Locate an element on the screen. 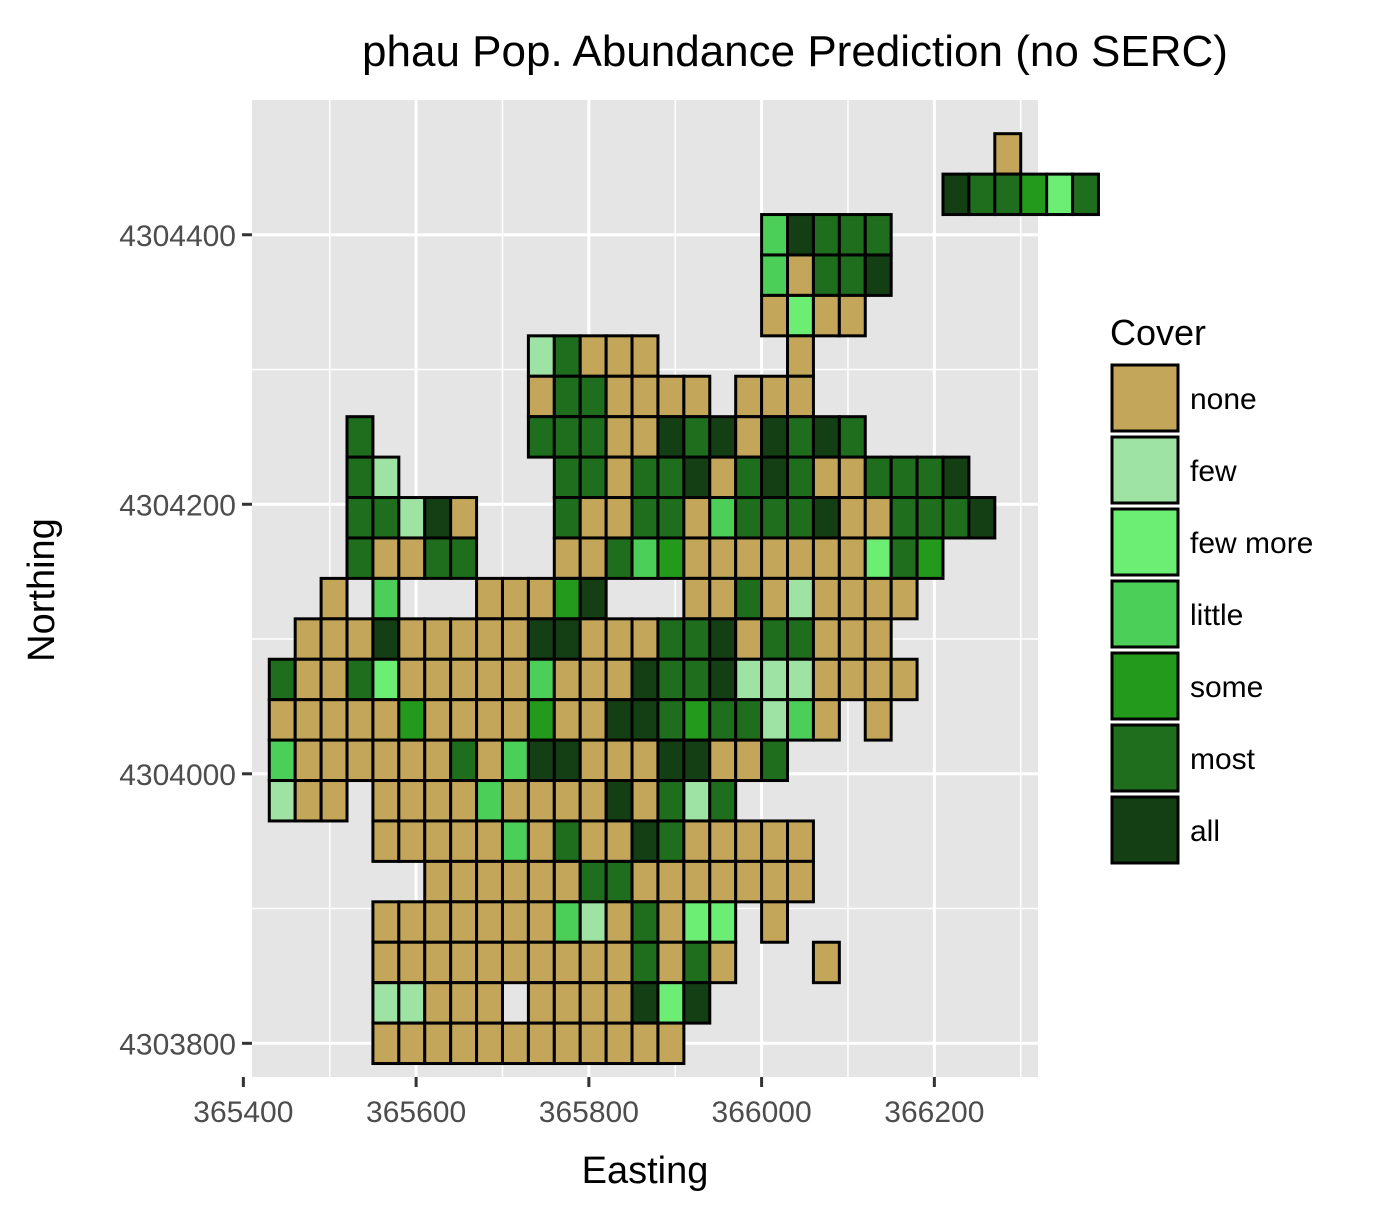 The width and height of the screenshot is (1387, 1221). x-tick-label: 365600 is located at coordinates (416, 1112).